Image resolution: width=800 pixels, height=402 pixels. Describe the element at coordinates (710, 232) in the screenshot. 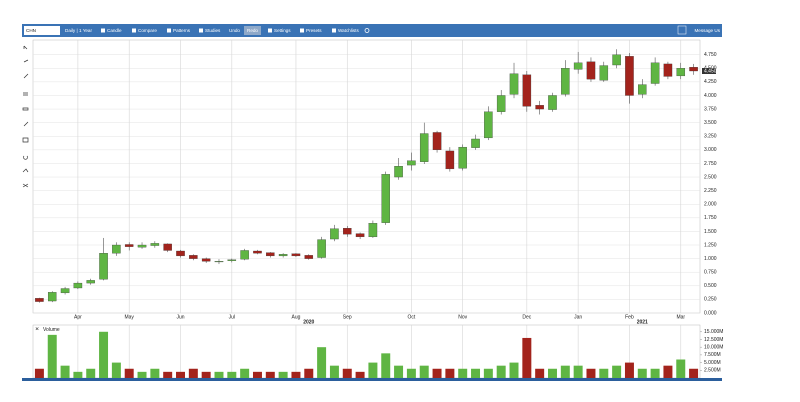

I see `y-tick-label: 1.500` at that location.